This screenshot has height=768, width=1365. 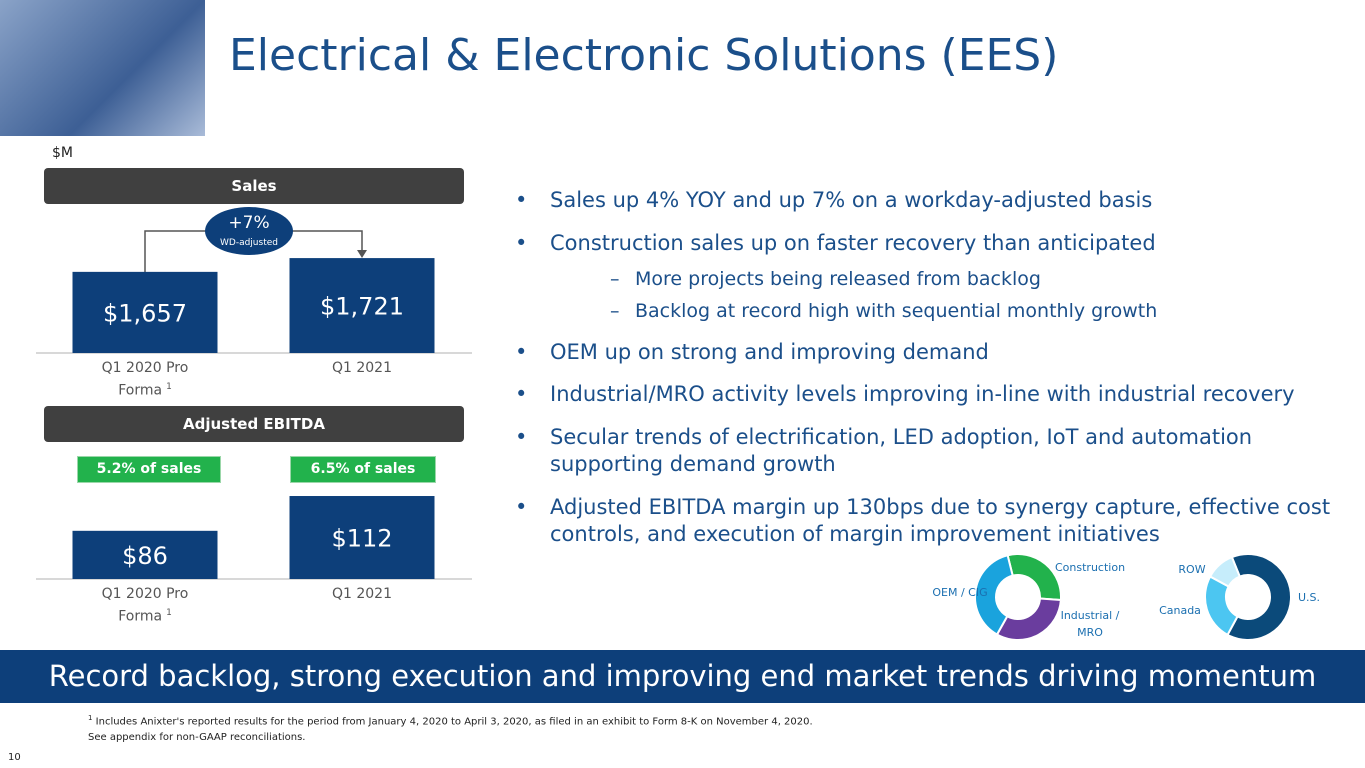 I want to click on growth-label: +7%, so click(x=248, y=223).